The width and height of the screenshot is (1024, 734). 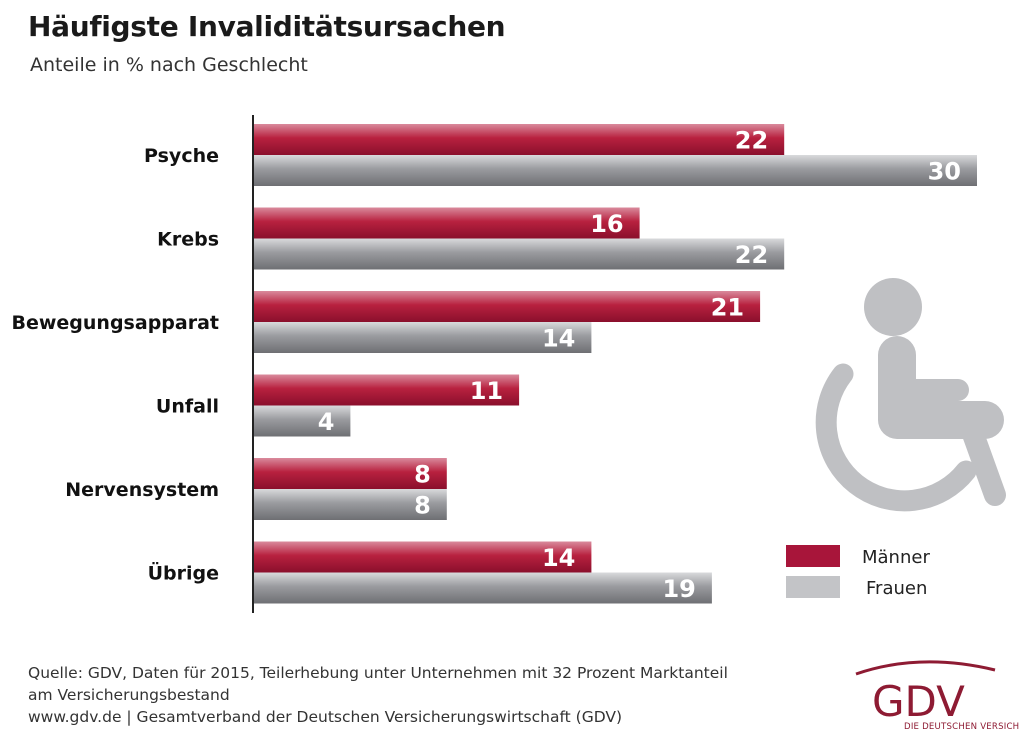 What do you see at coordinates (962, 727) in the screenshot?
I see `logo-subtext: DIE DEUTSCHEN VERSICHERER` at bounding box center [962, 727].